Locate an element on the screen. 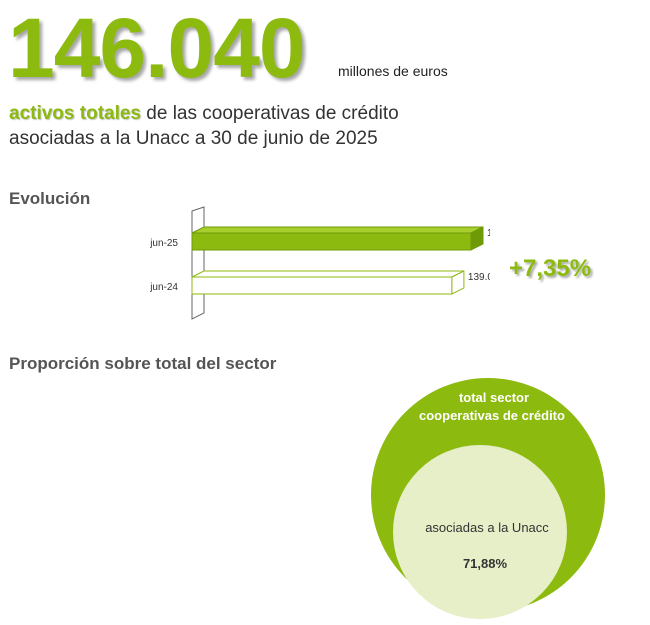 The width and height of the screenshot is (650, 625). subtitle-rest: de las cooperativas de crédito is located at coordinates (270, 113).